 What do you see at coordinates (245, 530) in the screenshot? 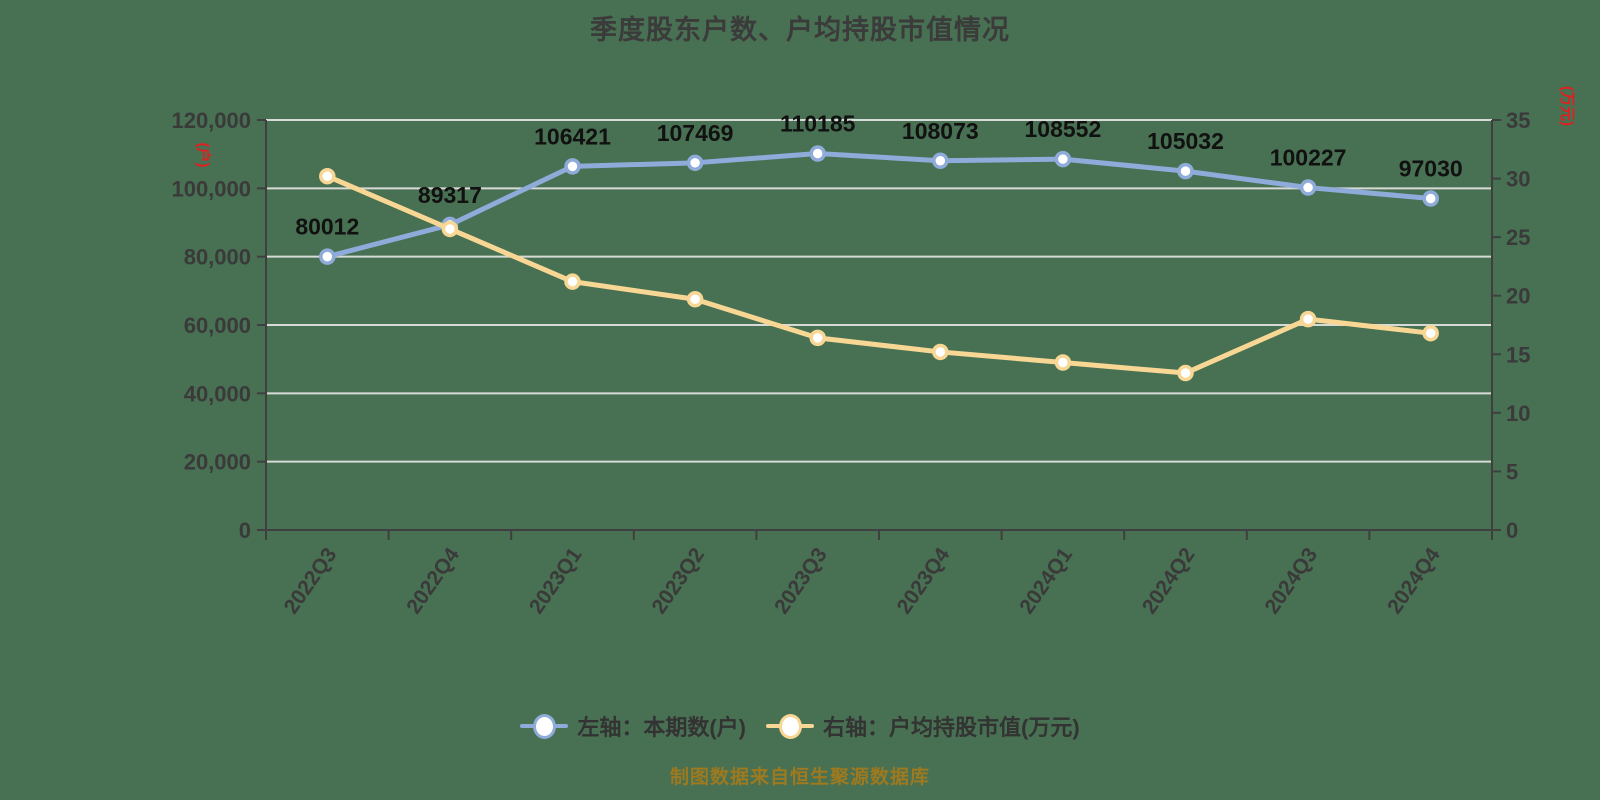
I see `y-axis-left-tick-label: 0` at bounding box center [245, 530].